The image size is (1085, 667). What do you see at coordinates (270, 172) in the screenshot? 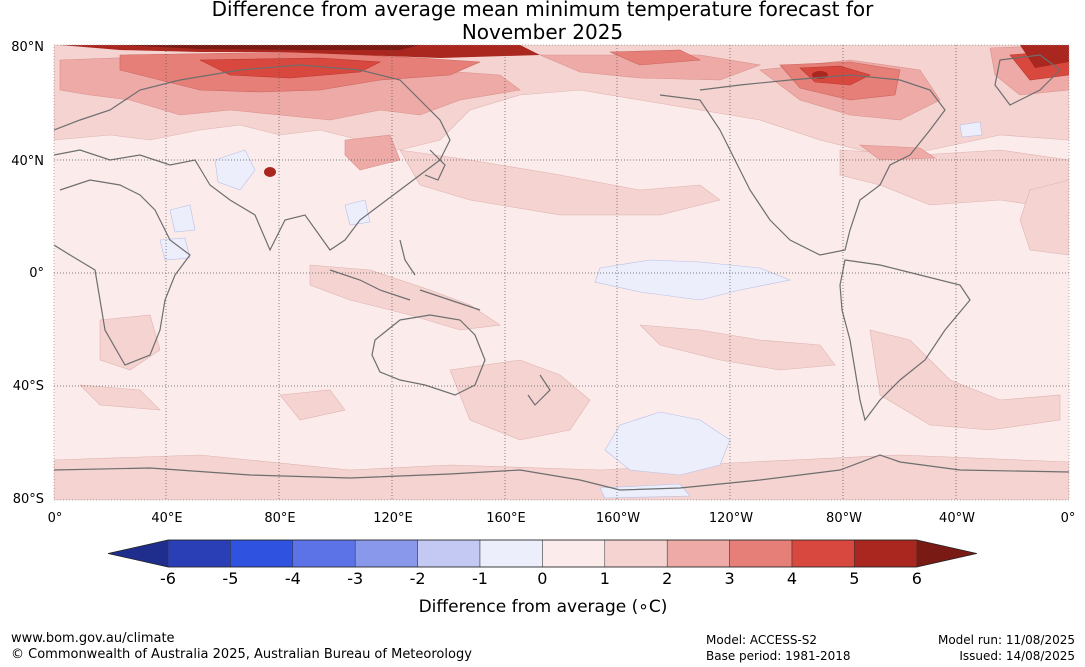
I see `anomaly-spot-plus5-himalaya` at bounding box center [270, 172].